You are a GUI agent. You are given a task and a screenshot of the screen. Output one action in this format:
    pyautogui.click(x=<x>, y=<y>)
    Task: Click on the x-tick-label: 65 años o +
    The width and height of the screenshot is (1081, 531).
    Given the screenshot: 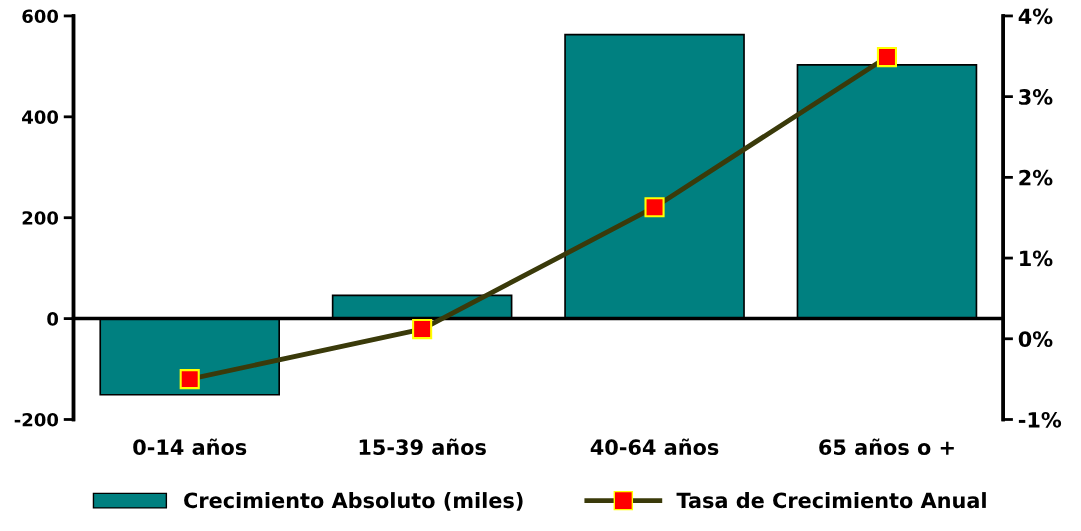 What is the action you would take?
    pyautogui.click(x=886, y=447)
    